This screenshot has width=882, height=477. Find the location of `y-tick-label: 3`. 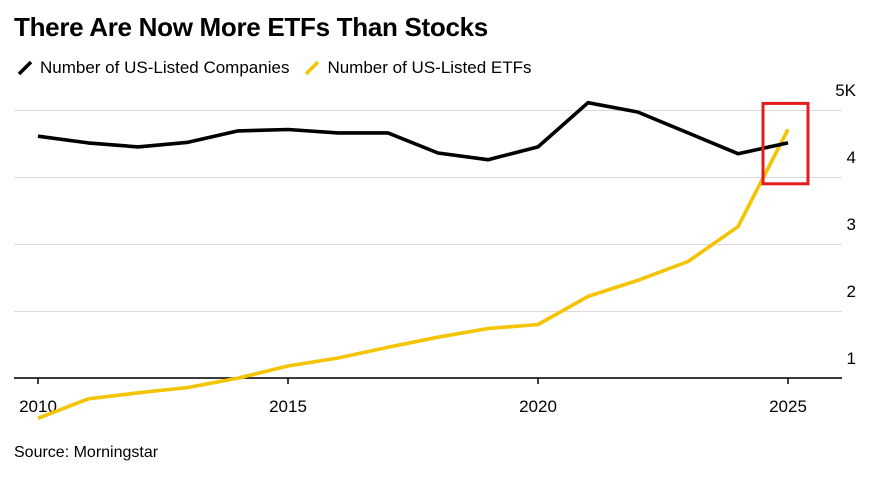

y-tick-label: 3 is located at coordinates (851, 224).